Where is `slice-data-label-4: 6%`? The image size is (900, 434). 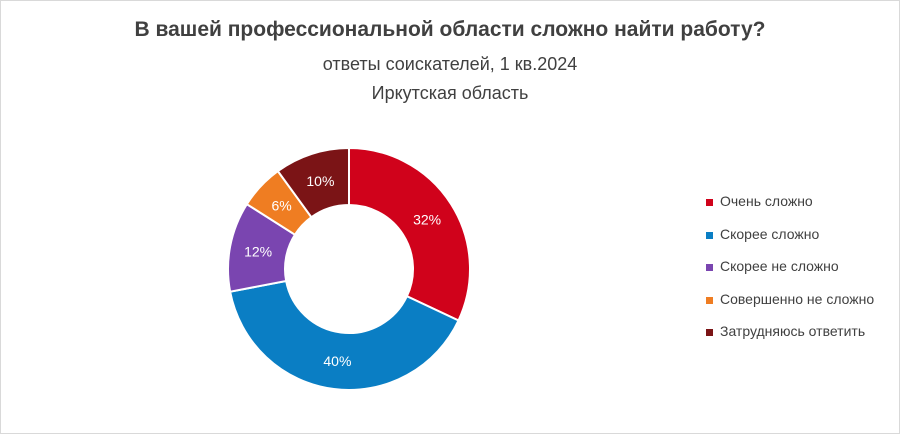 slice-data-label-4: 6% is located at coordinates (281, 206).